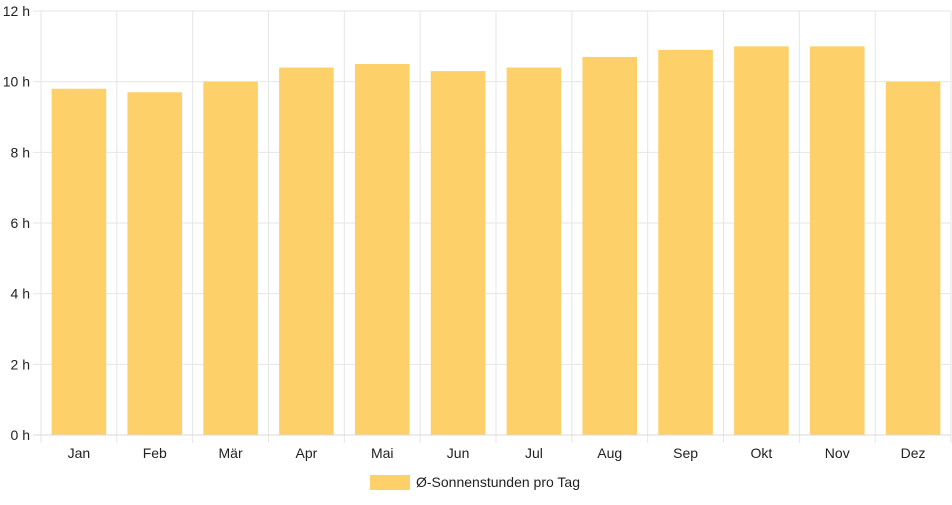 The width and height of the screenshot is (952, 505). What do you see at coordinates (155, 453) in the screenshot?
I see `x-tick-label: Feb` at bounding box center [155, 453].